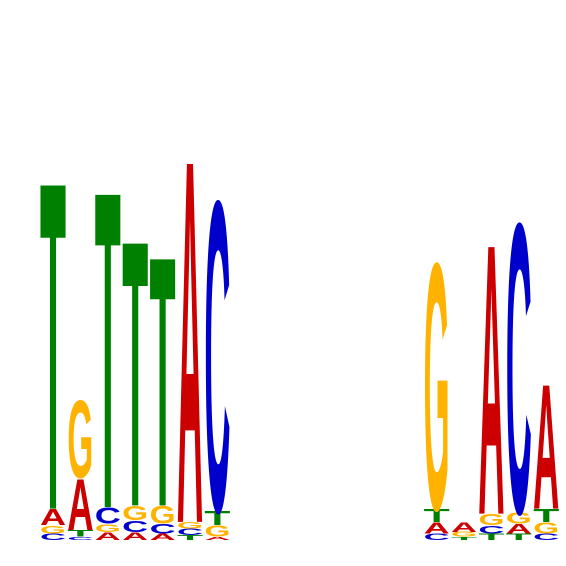  I want to click on logo-column-16: TGA, so click(464, 530).